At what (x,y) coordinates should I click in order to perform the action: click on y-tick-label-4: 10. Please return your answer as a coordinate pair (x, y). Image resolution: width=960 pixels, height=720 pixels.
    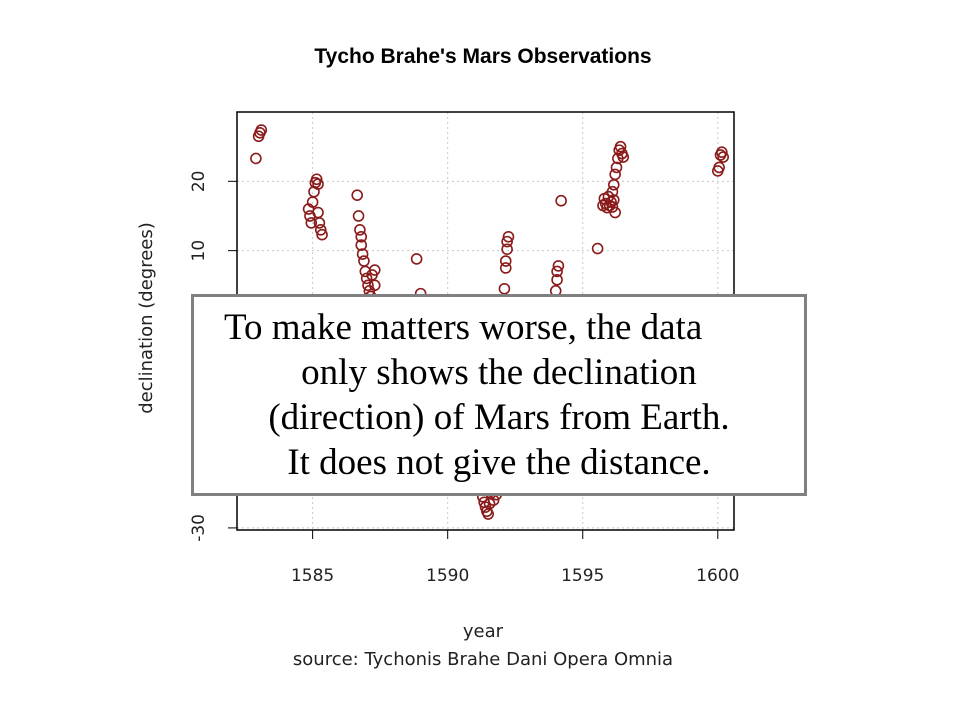
    Looking at the image, I should click on (199, 251).